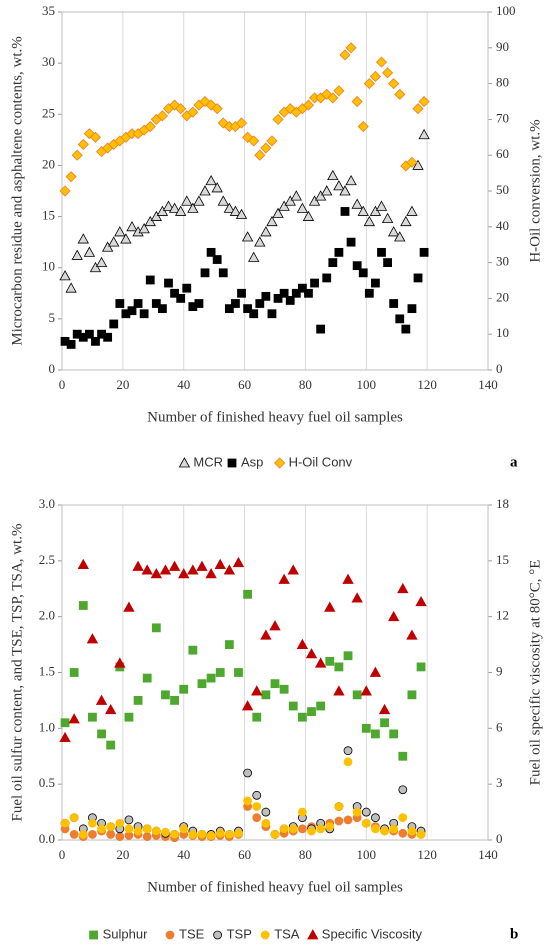  Describe the element at coordinates (122, 854) in the screenshot. I see `x-tick-label: 20` at that location.